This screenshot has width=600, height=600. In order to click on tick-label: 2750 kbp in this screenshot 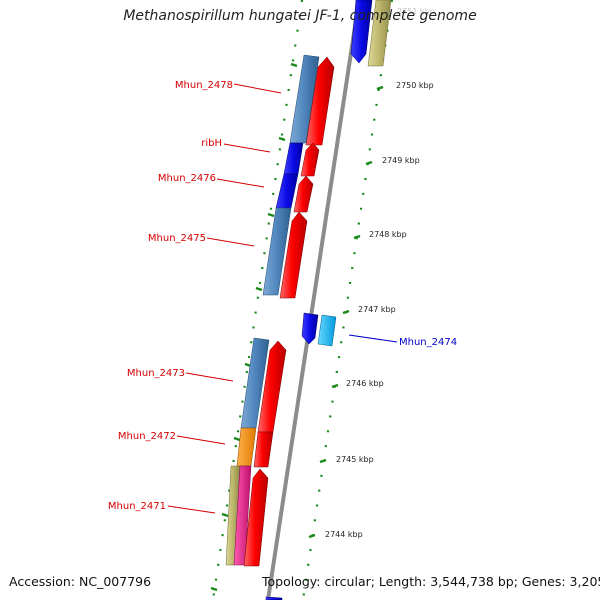, I will do `click(415, 85)`.